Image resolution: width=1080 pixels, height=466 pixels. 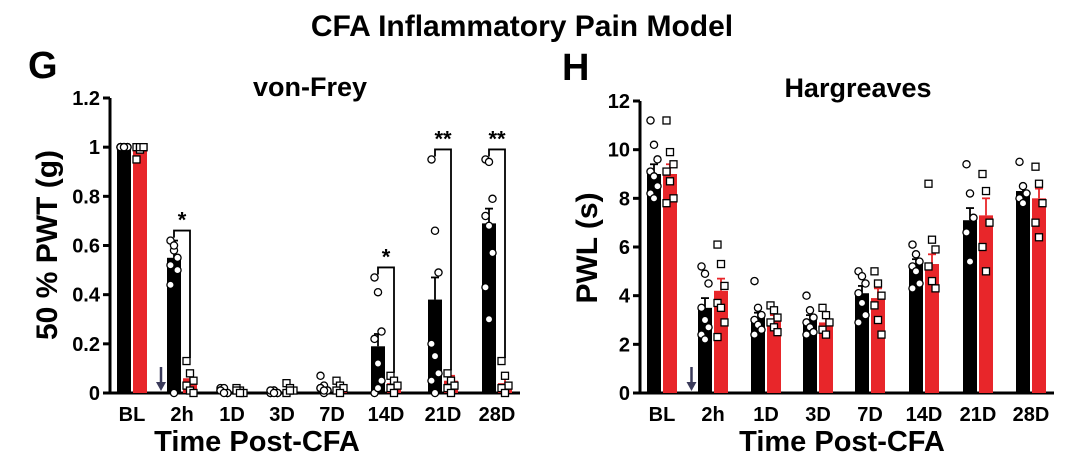 What do you see at coordinates (47, 245) in the screenshot?
I see `panel-g-y-axis-label: 50 % PWT (g)` at bounding box center [47, 245].